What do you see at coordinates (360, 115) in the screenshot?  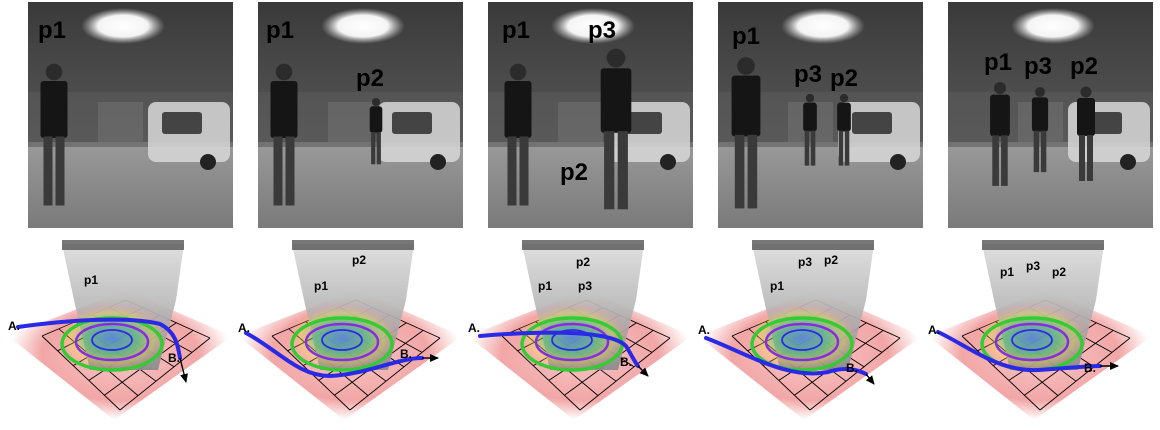 I see `camera-photo: p1 p2` at bounding box center [360, 115].